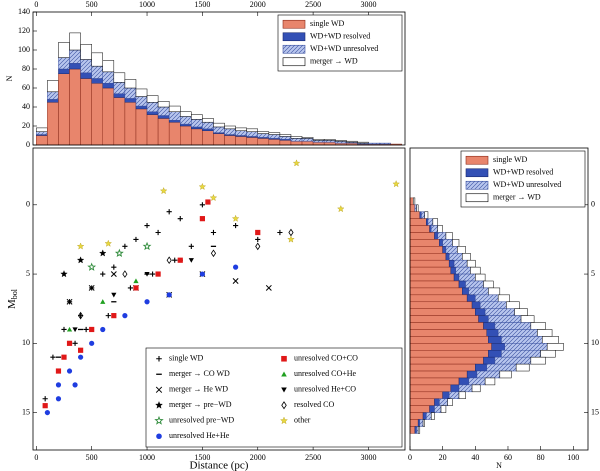 Image resolution: width=600 pixels, height=471 pixels. Describe the element at coordinates (26, 106) in the screenshot. I see `y-tick-label: 40` at that location.